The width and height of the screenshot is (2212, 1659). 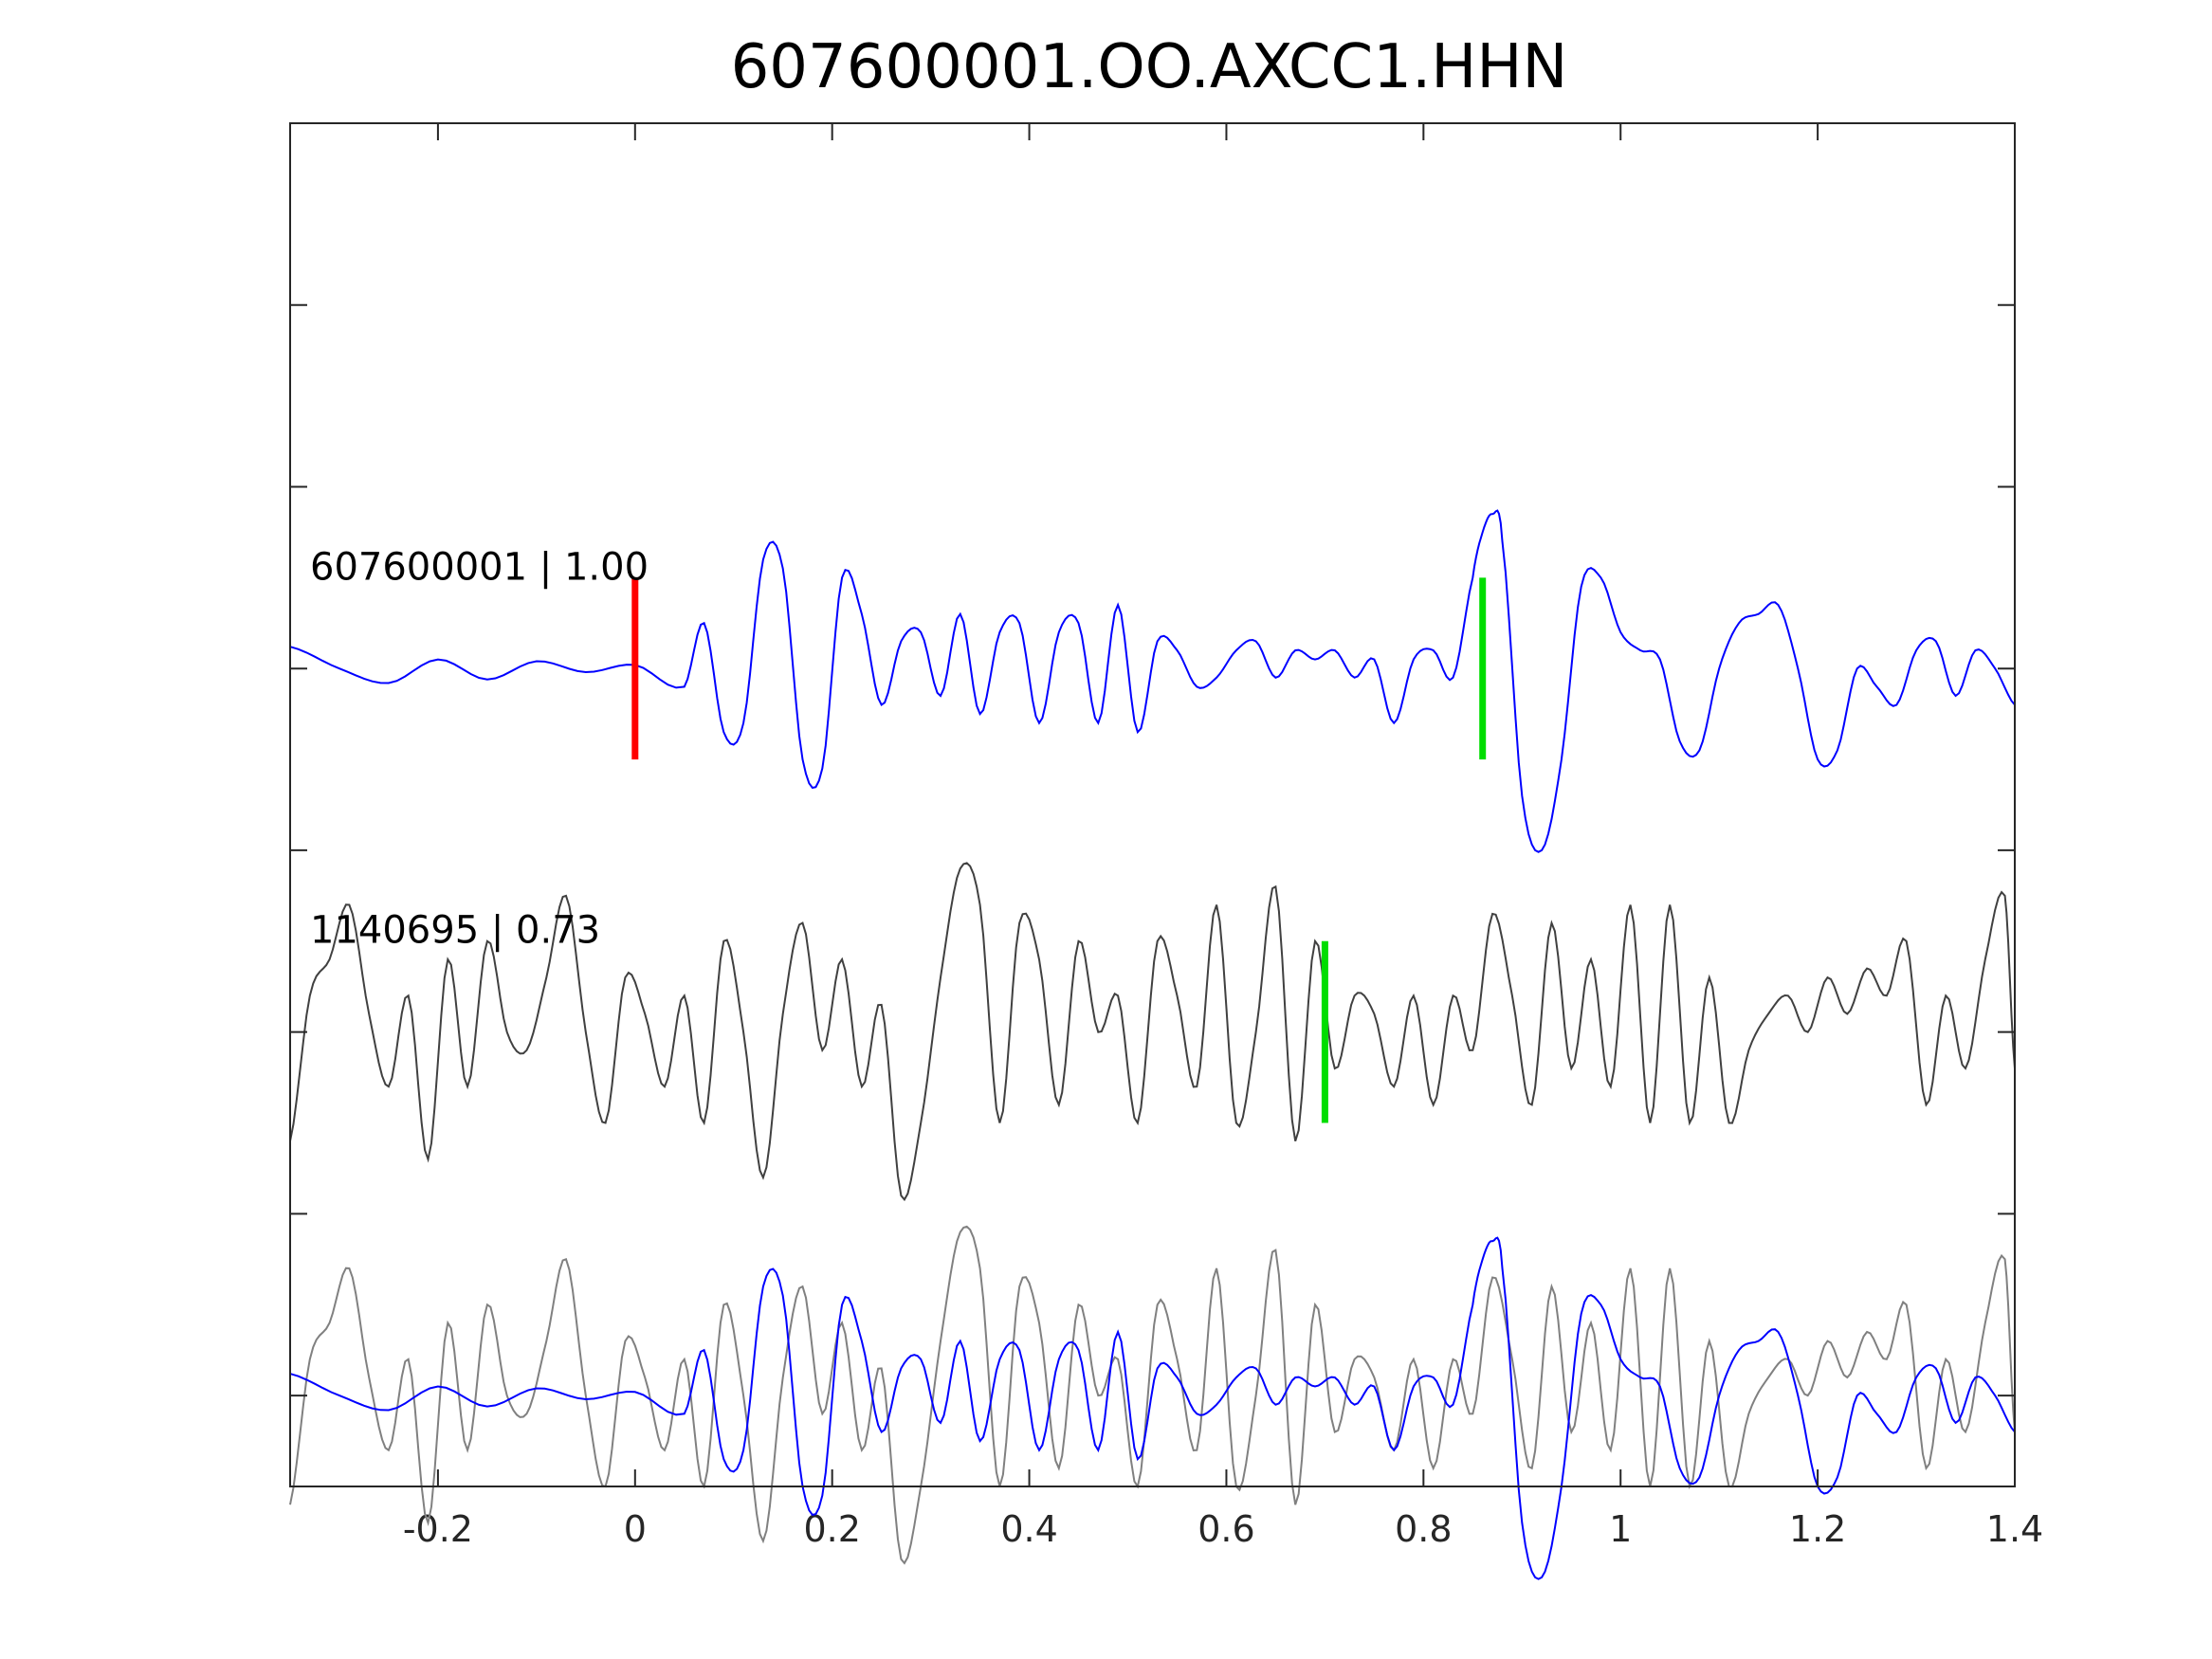 What do you see at coordinates (2014, 1529) in the screenshot?
I see `x-tick-label: 1.4` at bounding box center [2014, 1529].